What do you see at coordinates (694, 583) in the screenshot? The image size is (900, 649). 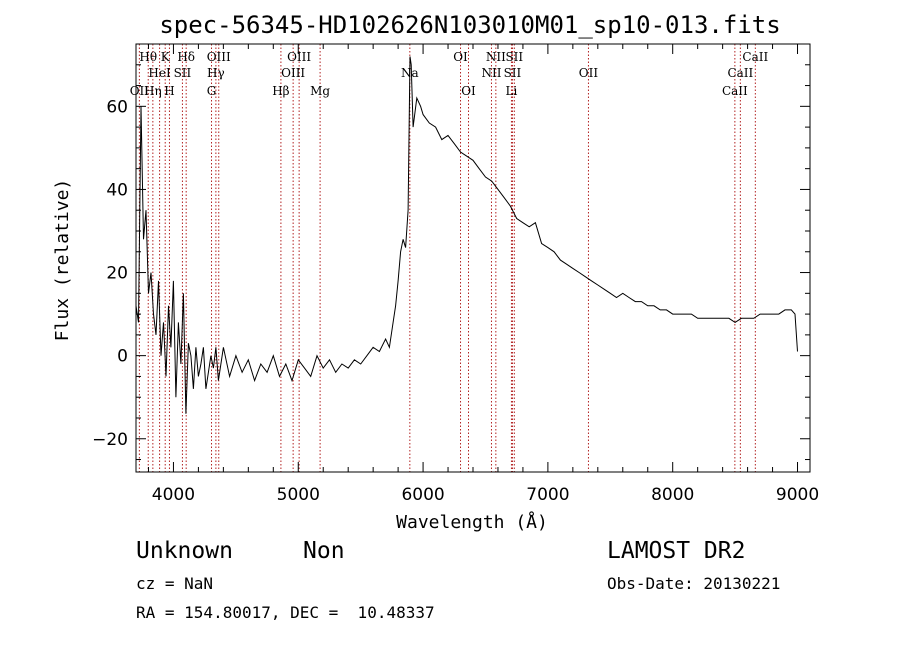 I see `observation-date: Obs-Date: 20130221` at bounding box center [694, 583].